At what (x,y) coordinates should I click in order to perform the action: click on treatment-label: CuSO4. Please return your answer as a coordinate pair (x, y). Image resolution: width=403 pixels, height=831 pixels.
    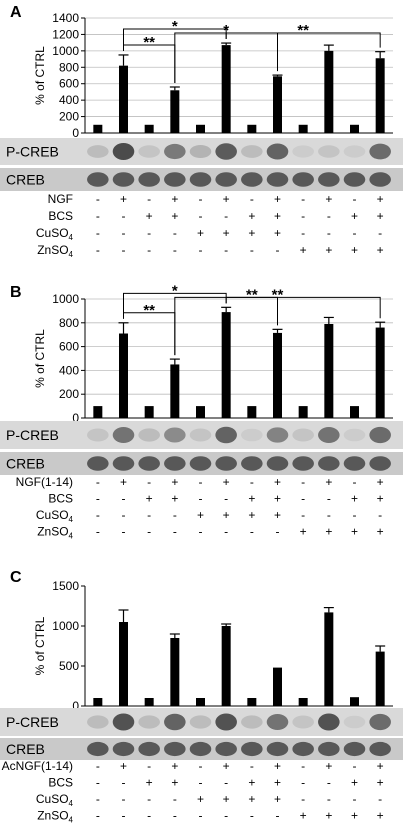
    Looking at the image, I should click on (55, 800).